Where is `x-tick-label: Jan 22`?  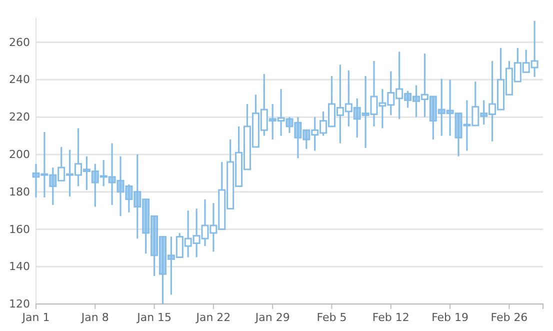
x-tick-label: Jan 22 is located at coordinates (213, 317).